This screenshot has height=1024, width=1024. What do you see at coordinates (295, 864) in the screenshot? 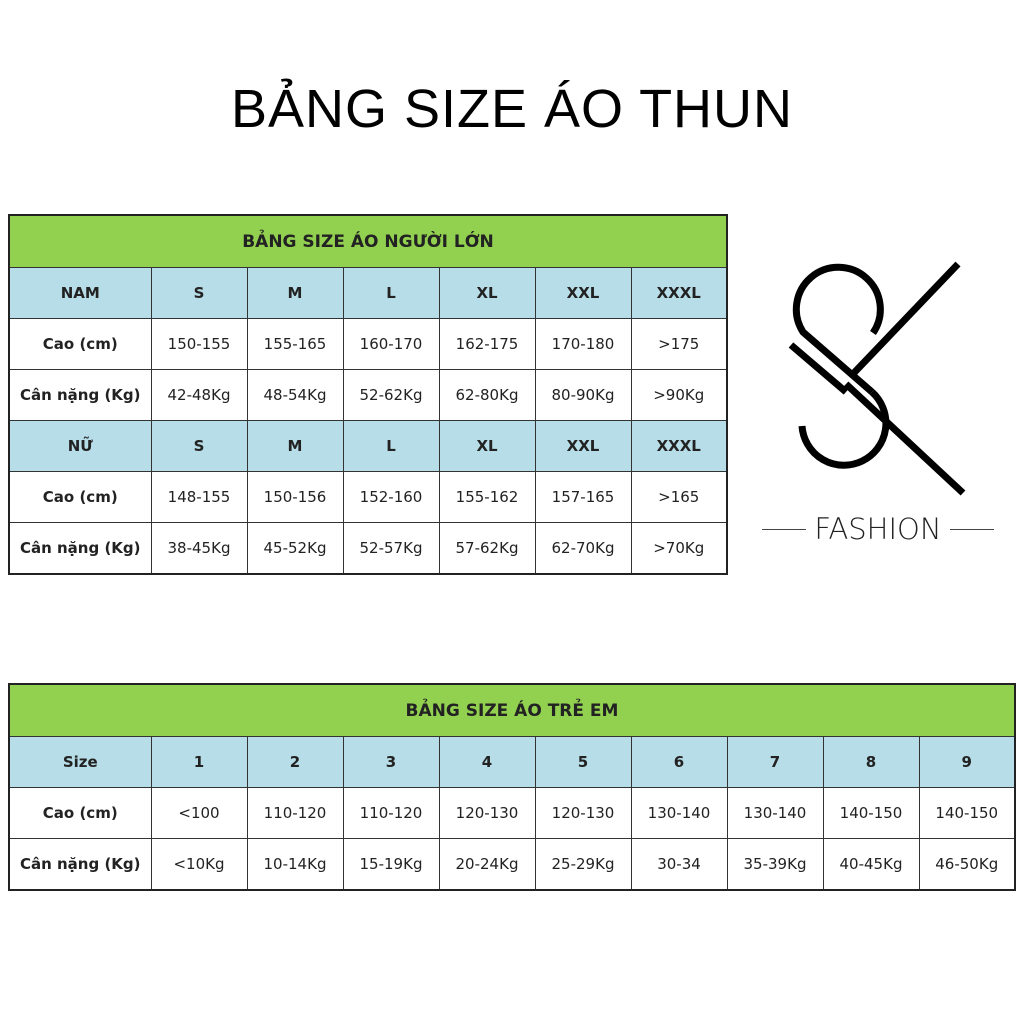
I see `table-cell: 10-14Kg` at bounding box center [295, 864].